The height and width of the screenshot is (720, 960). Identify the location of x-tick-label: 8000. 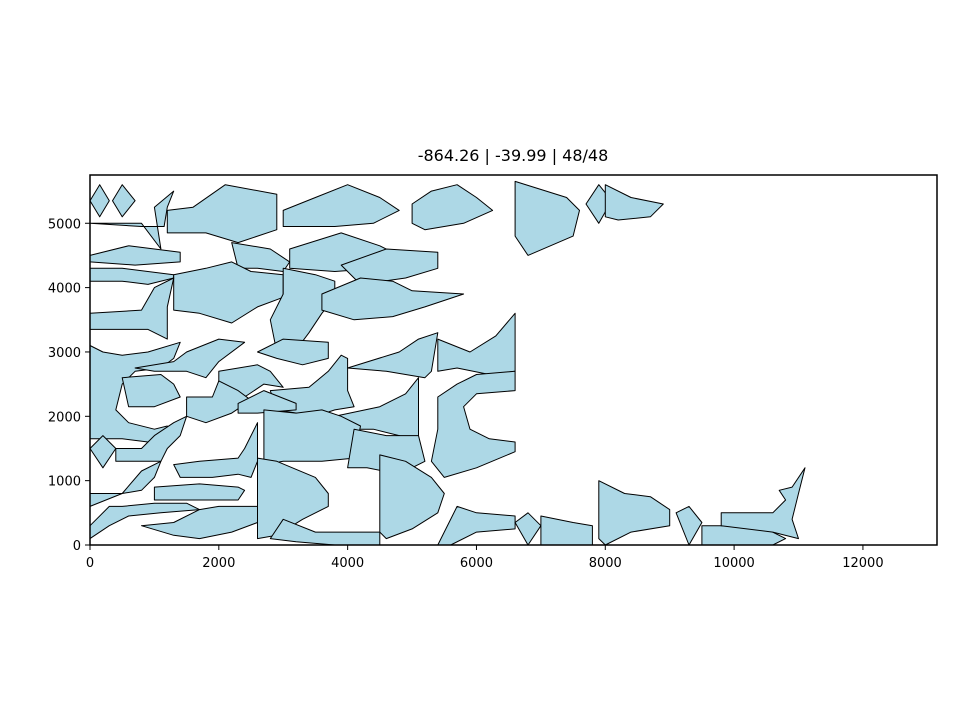
(605, 563).